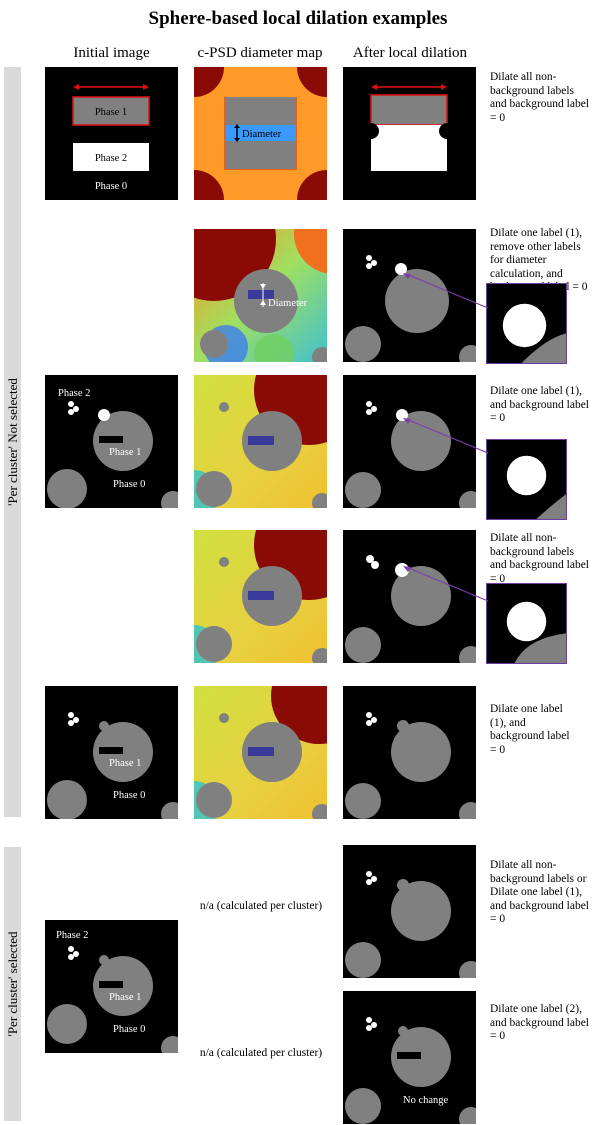 This screenshot has height=1125, width=596. Describe the element at coordinates (426, 1100) in the screenshot. I see `label-no-change: No change` at that location.